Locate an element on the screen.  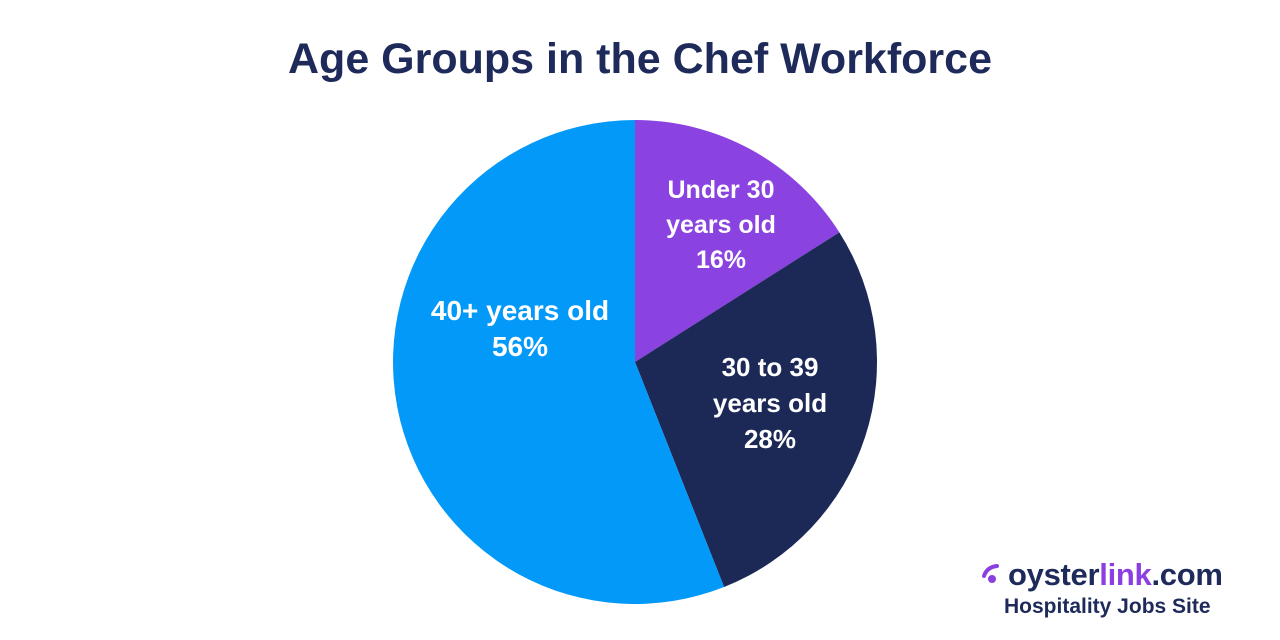
brand-tagline: Hospitality Jobs Site is located at coordinates (1107, 606).